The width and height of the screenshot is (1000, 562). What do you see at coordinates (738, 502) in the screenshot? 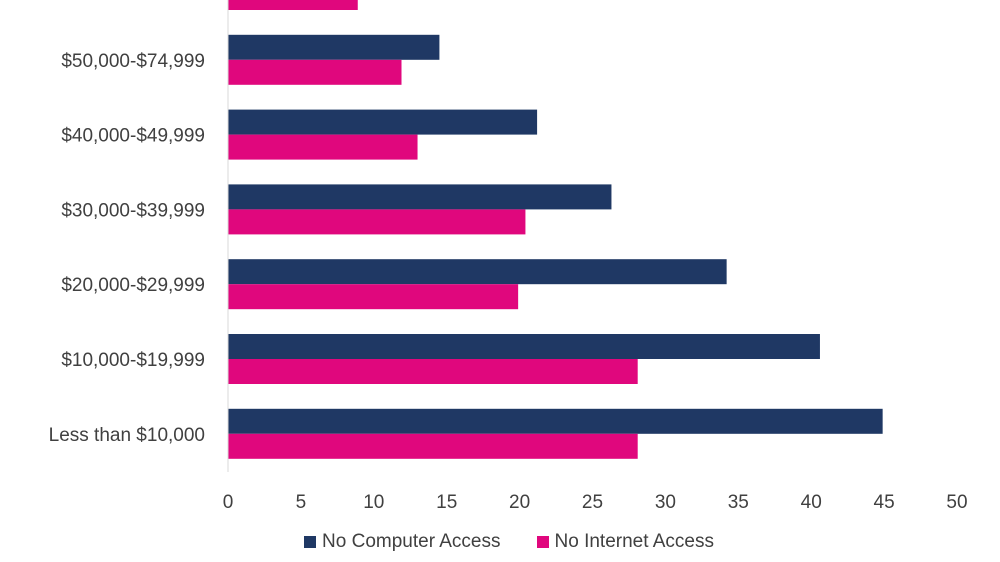
I see `x-tick-label: 35` at bounding box center [738, 502].